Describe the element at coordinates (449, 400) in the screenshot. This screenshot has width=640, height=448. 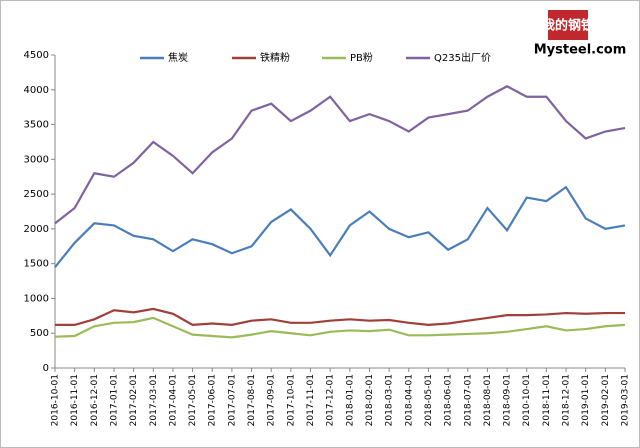
I see `x-tick-label: 2018-06-01` at that location.